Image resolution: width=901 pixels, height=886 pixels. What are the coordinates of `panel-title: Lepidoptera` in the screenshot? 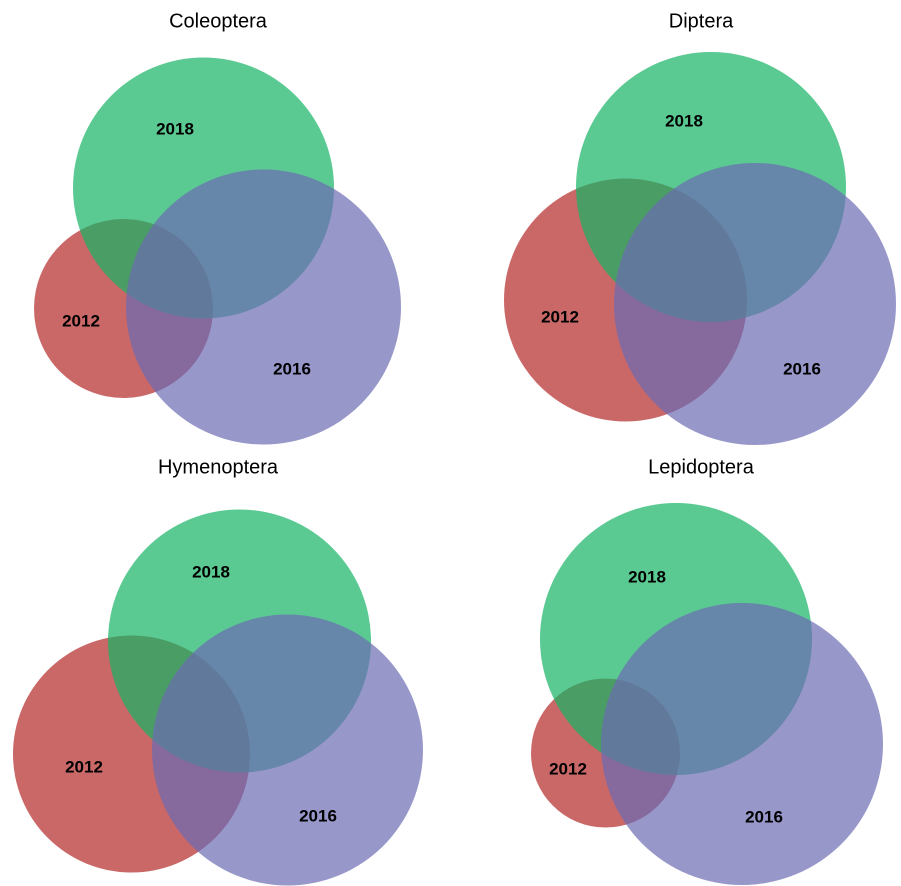 It's located at (701, 467).